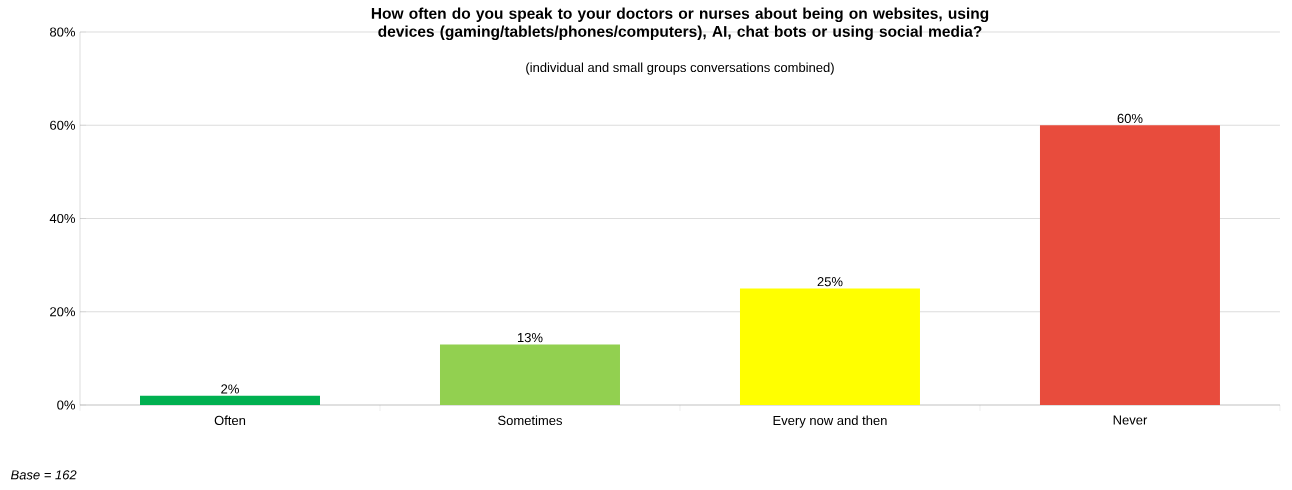 The image size is (1292, 490). Describe the element at coordinates (530, 420) in the screenshot. I see `x-tick-label: Sometimes` at that location.